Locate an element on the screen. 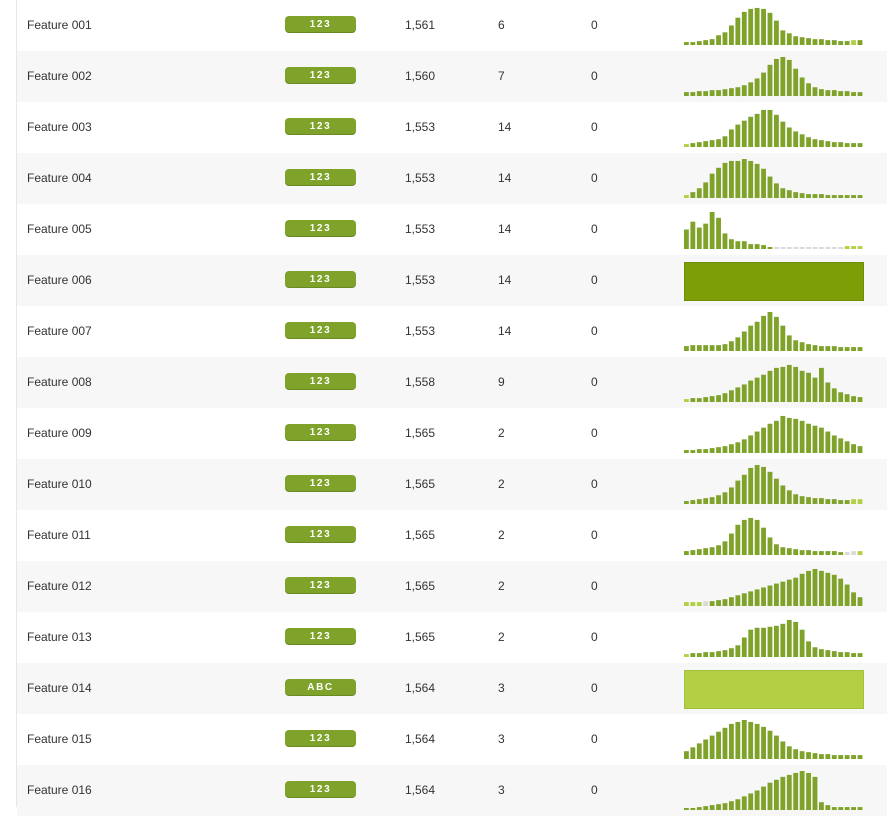  table-row: Feature 006 123 1,553 14 0 is located at coordinates (452, 280).